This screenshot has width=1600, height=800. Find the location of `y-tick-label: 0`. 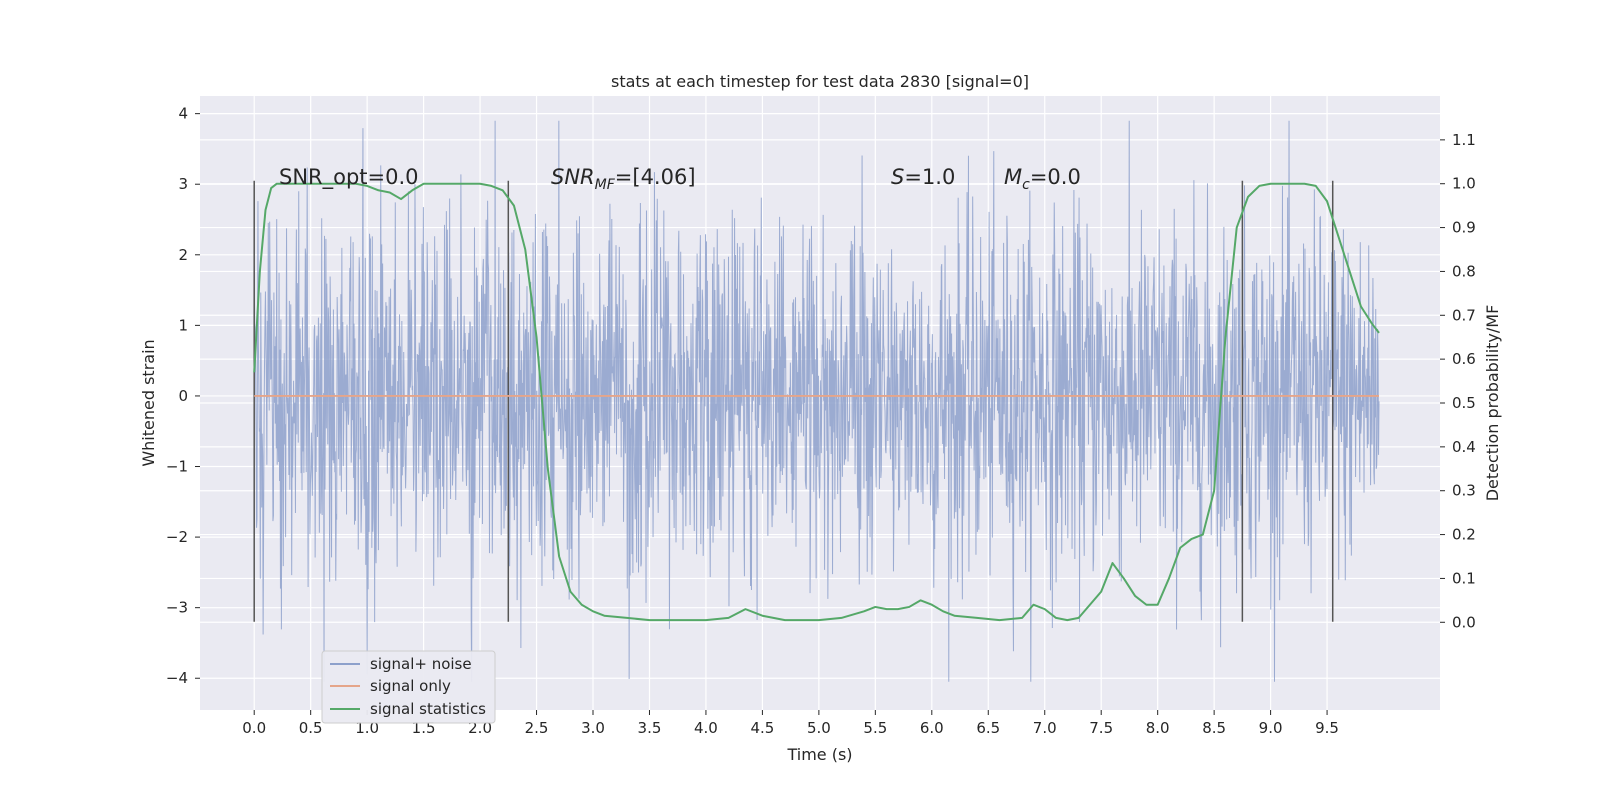

y-tick-label: 0 is located at coordinates (183, 396).